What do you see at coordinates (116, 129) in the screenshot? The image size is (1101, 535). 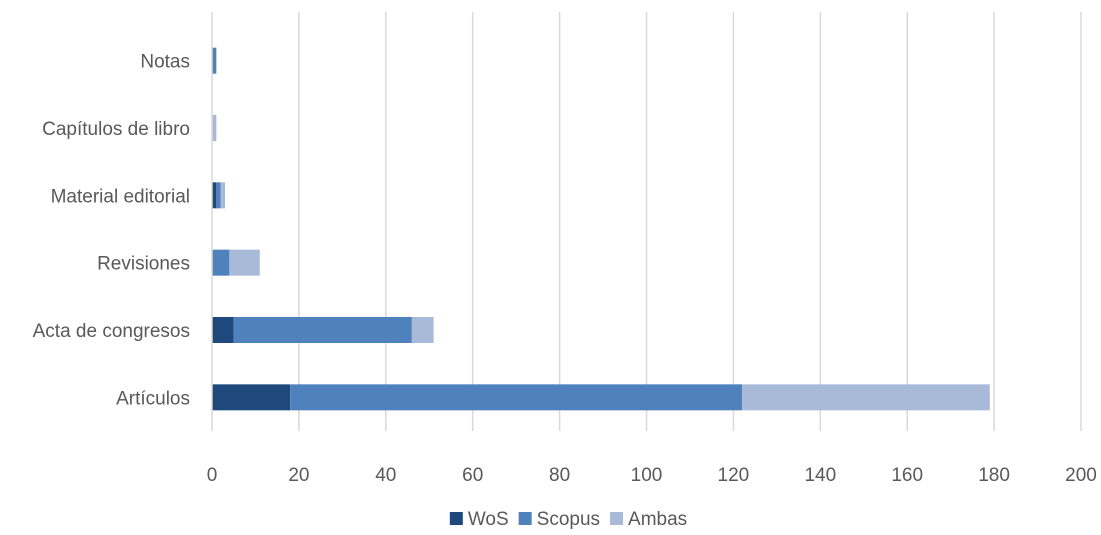 I see `category-label: Capítulos de libro` at bounding box center [116, 129].